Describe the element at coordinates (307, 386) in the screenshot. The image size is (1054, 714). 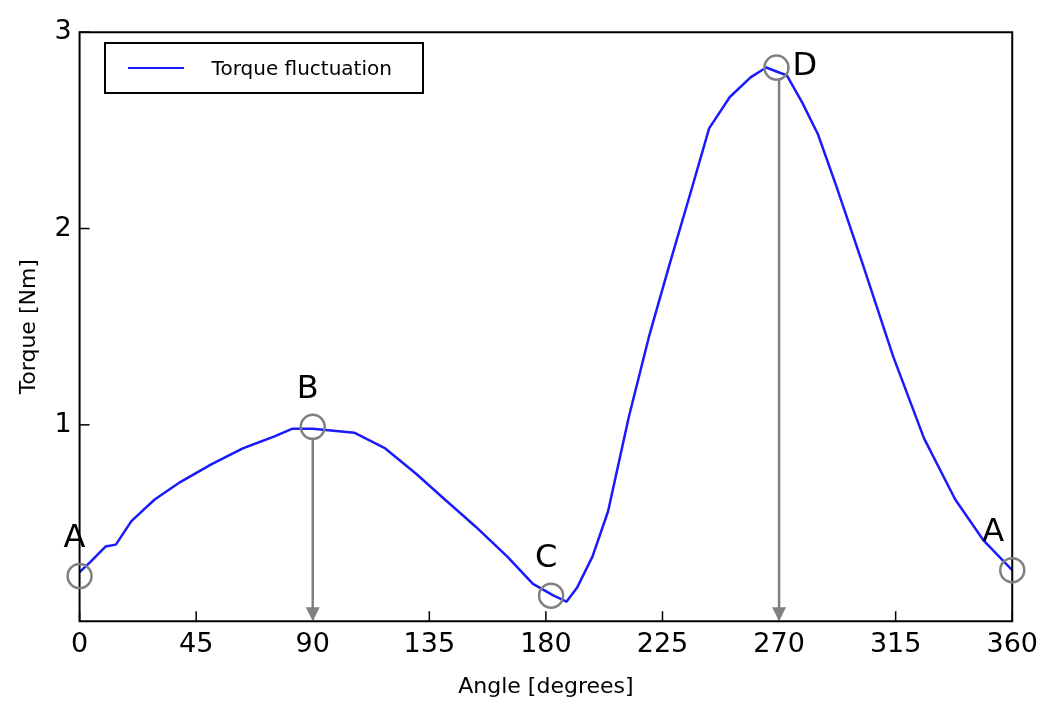
I see `annotation: B` at that location.